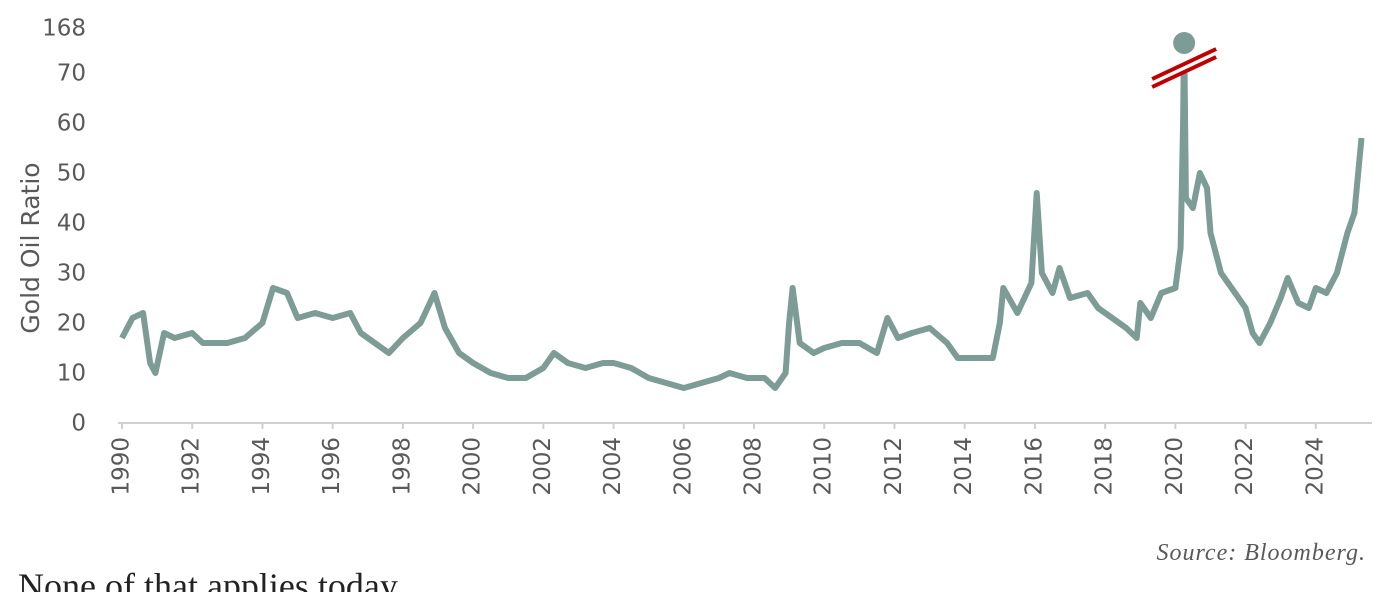 The height and width of the screenshot is (592, 1386). I want to click on x-tick-label: 1990, so click(122, 466).